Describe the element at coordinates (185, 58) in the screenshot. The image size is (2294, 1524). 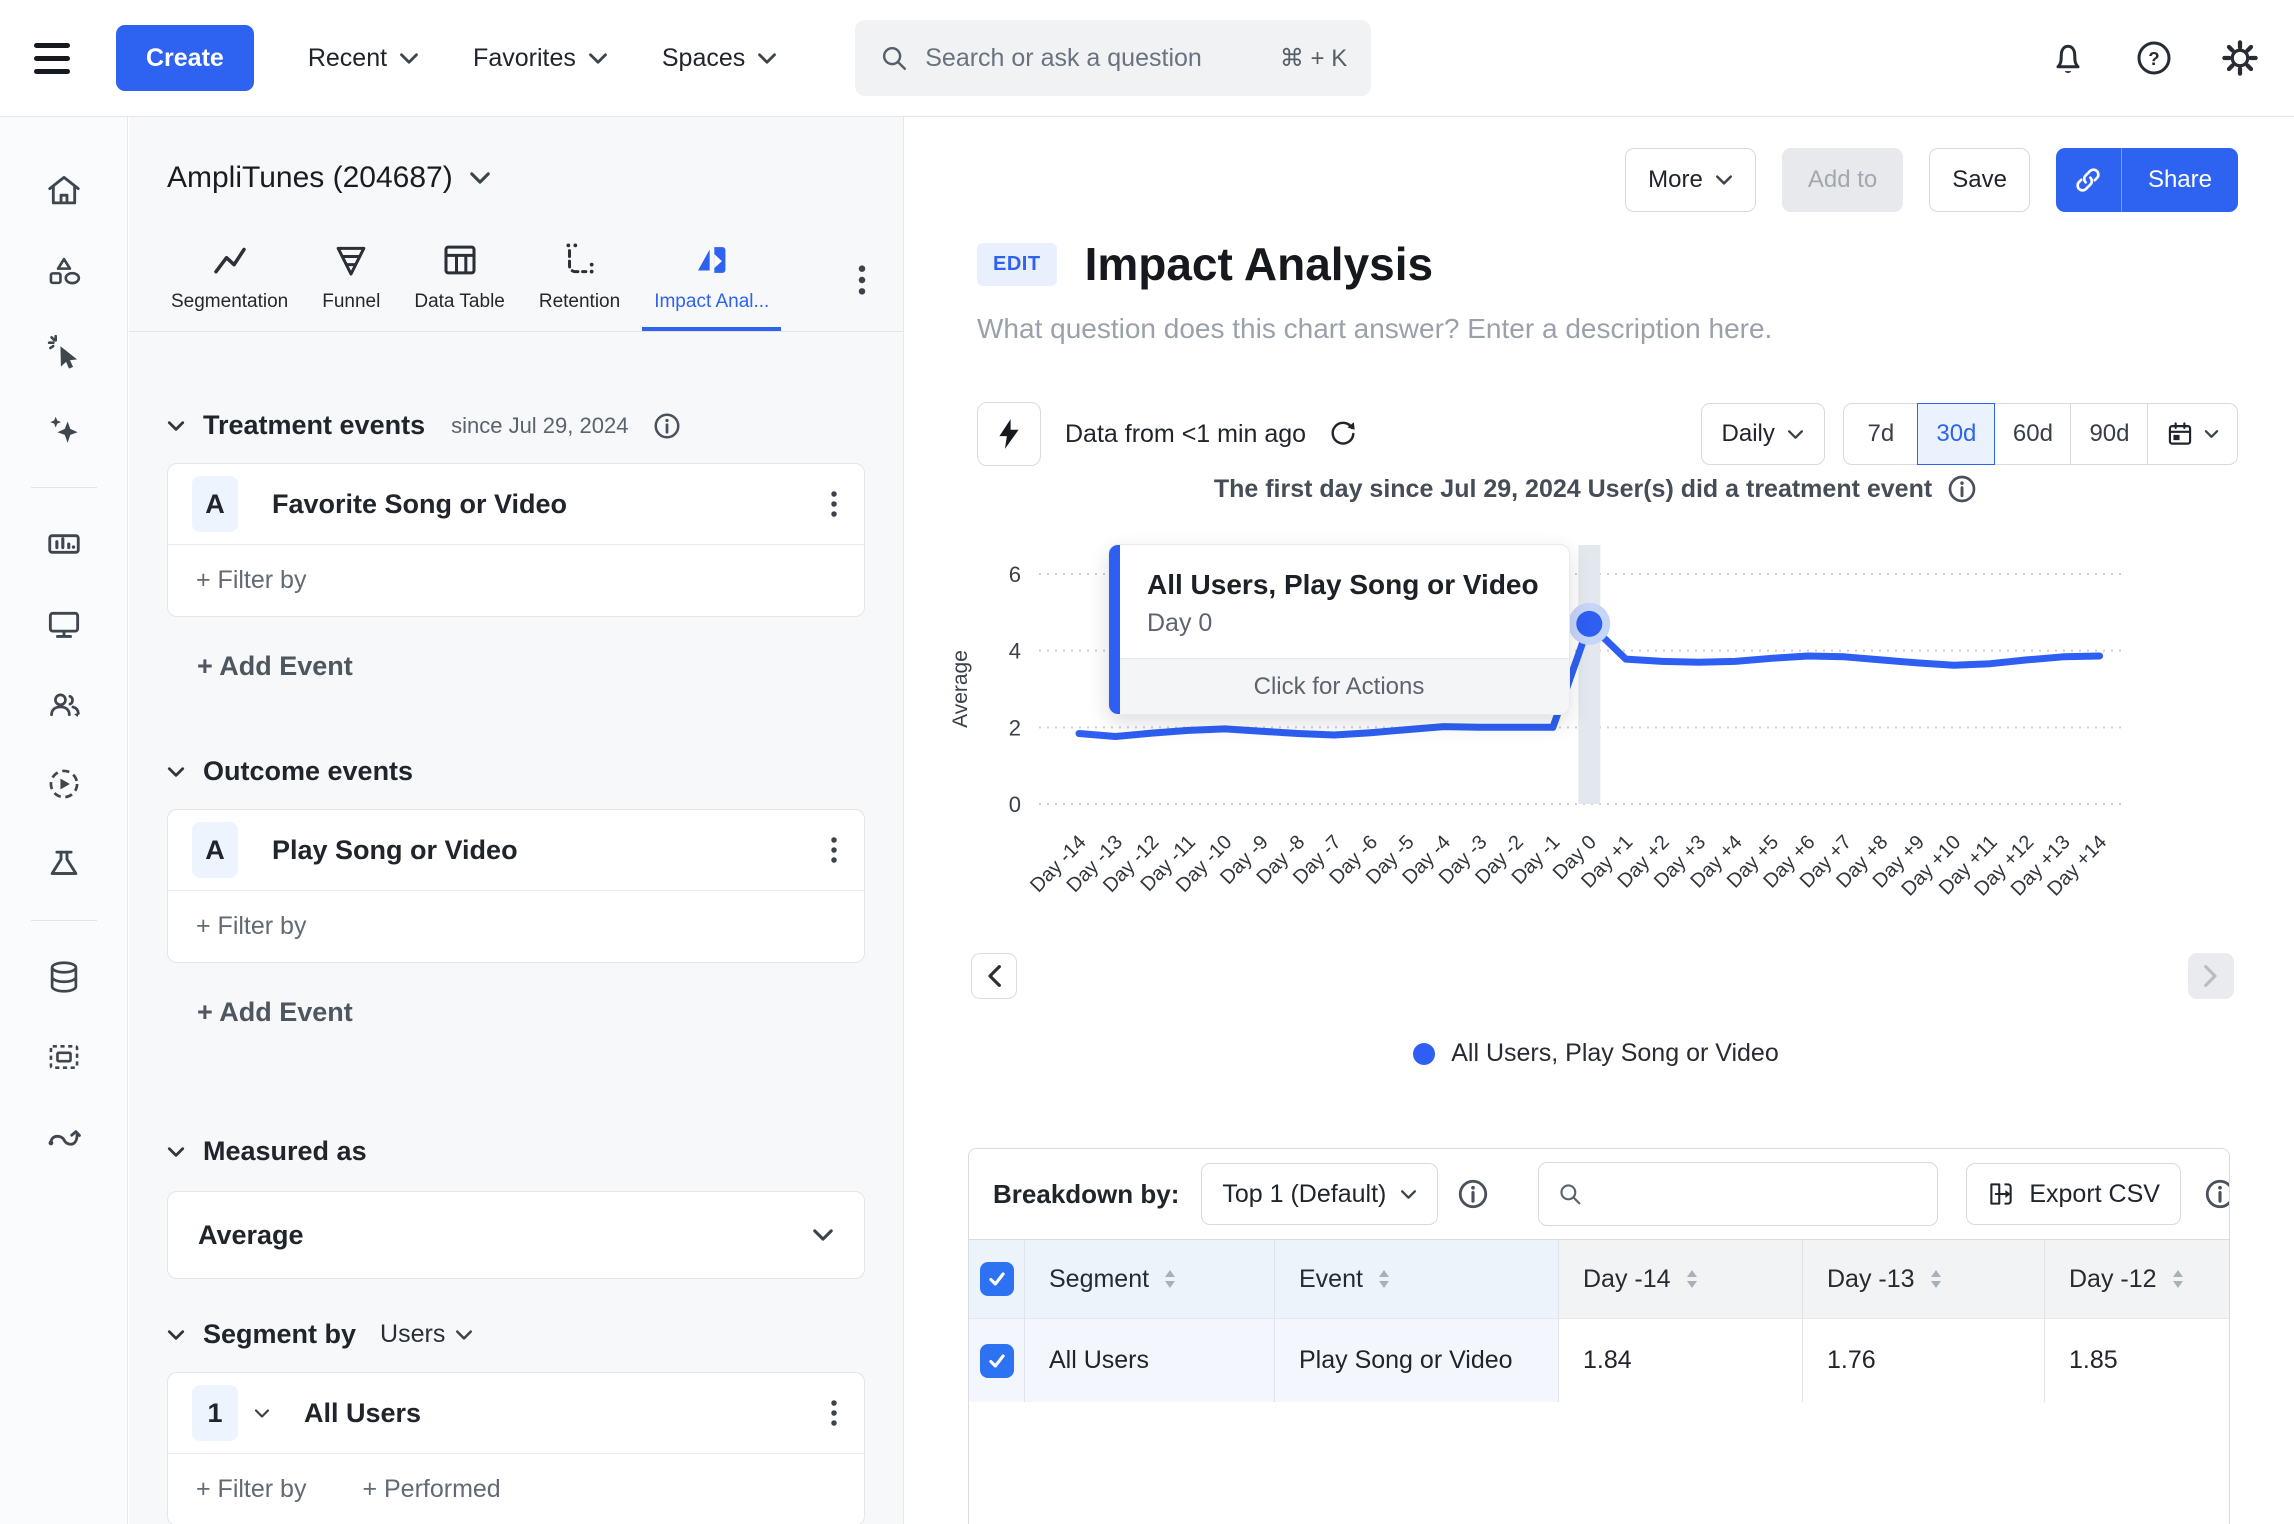
I see `create-button: Create` at that location.